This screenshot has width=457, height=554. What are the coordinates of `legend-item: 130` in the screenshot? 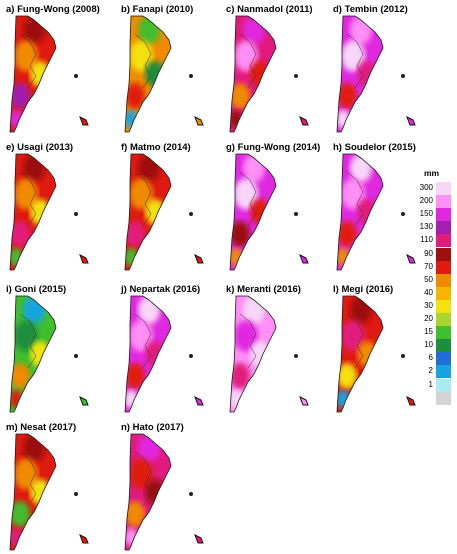 It's located at (432, 228).